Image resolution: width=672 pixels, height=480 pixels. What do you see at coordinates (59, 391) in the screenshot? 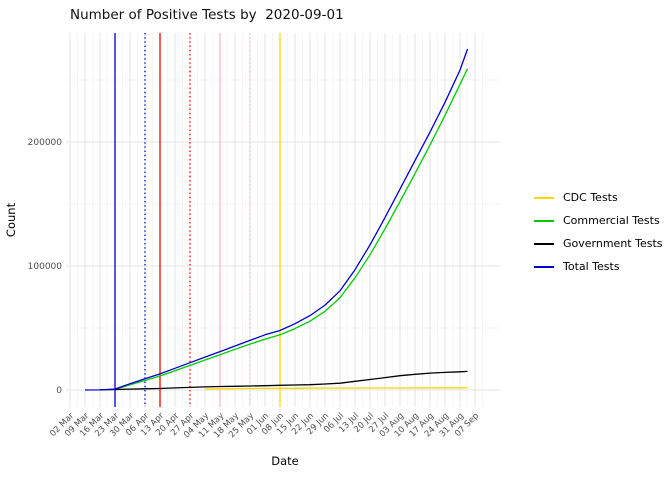
I see `y-tick-label: 0` at bounding box center [59, 391].